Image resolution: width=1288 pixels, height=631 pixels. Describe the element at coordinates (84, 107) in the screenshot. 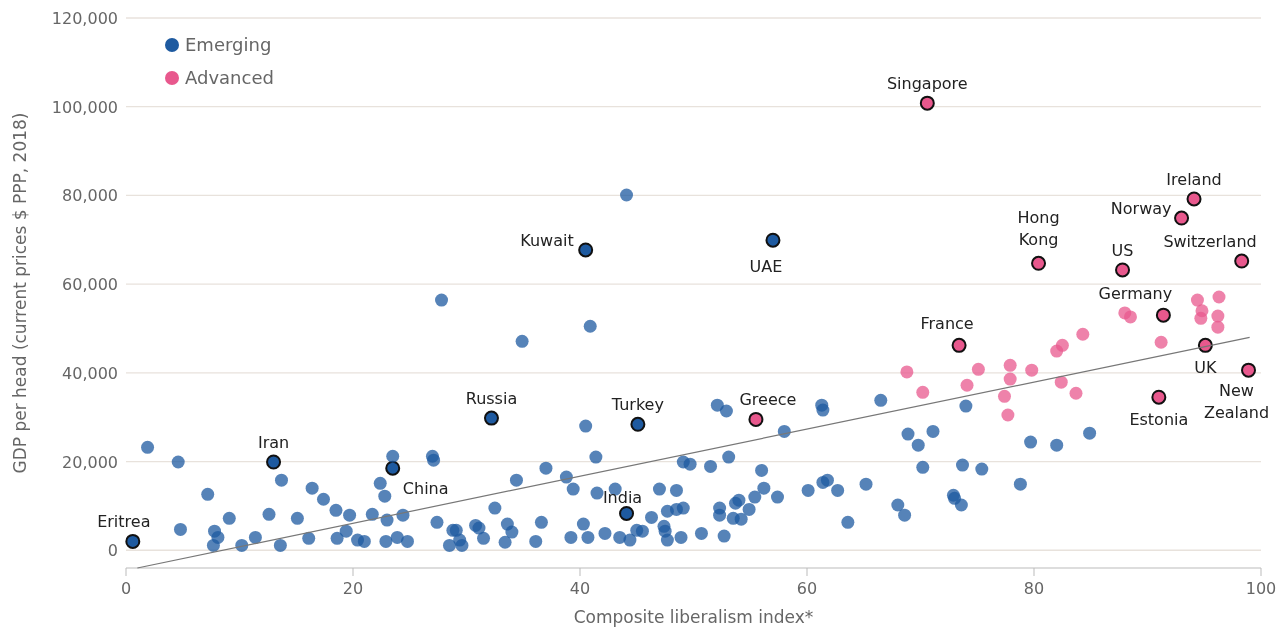

I see `y-tick-label: 100,000` at that location.